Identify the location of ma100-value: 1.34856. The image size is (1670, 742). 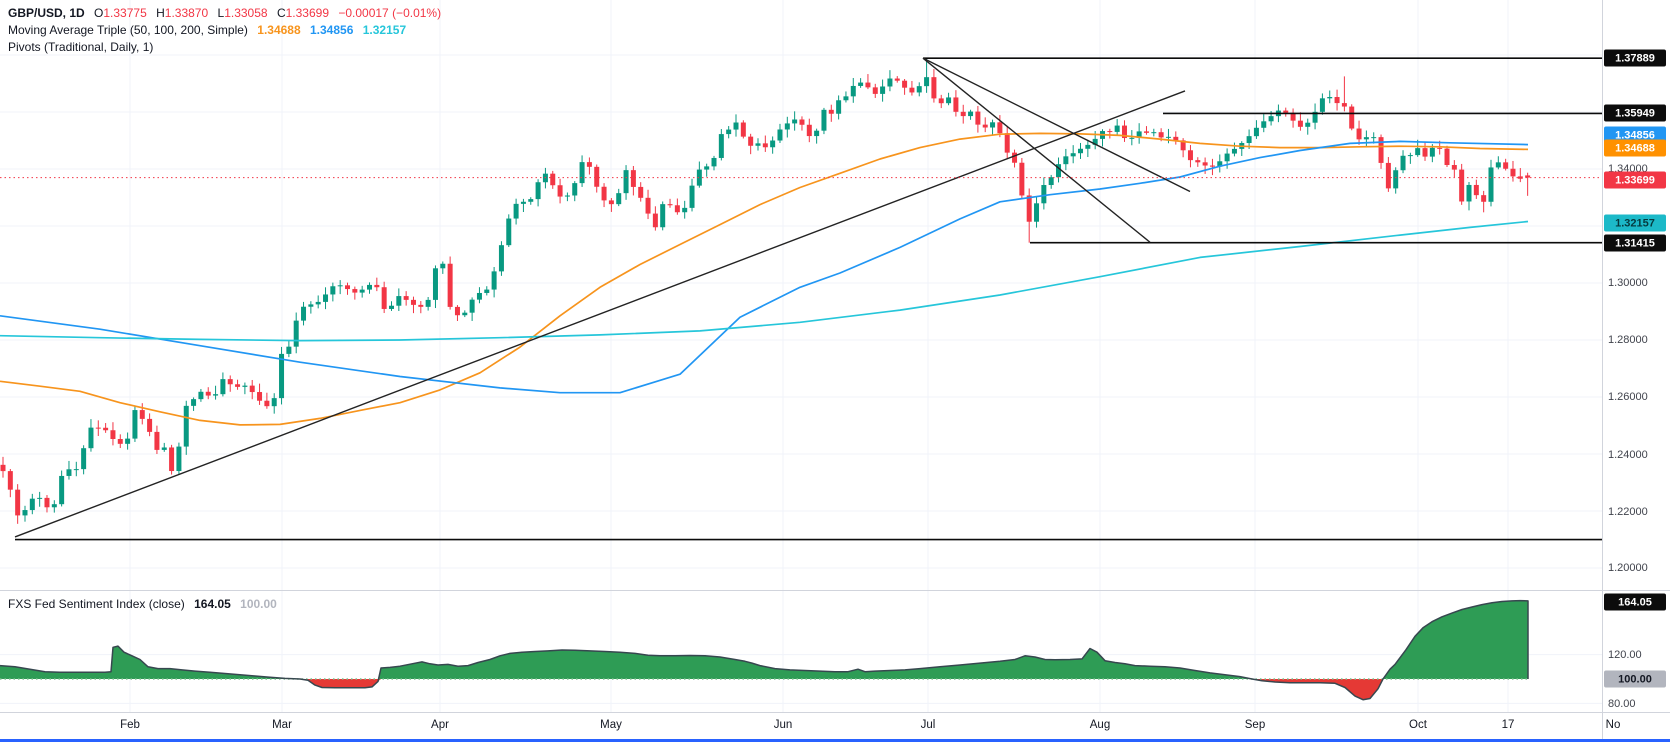
(332, 30).